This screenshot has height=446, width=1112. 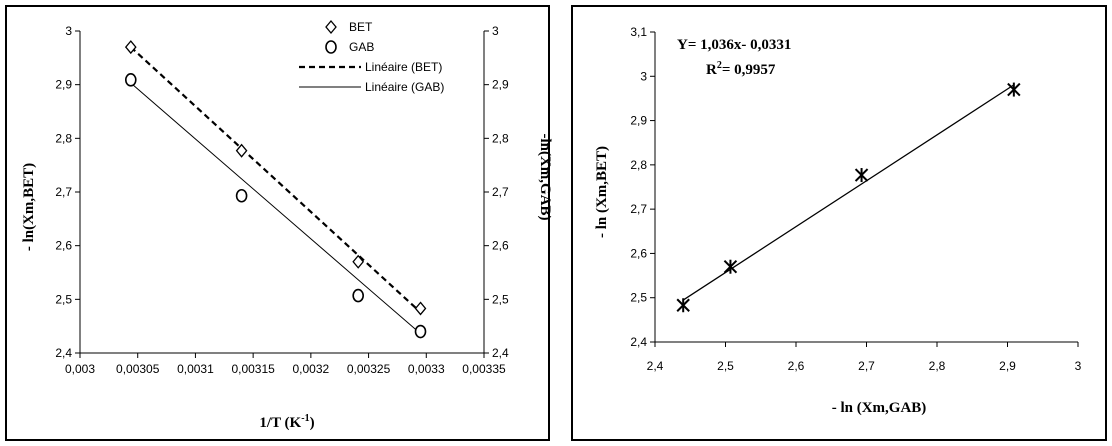 What do you see at coordinates (331, 27) in the screenshot?
I see `legend-bet-marker` at bounding box center [331, 27].